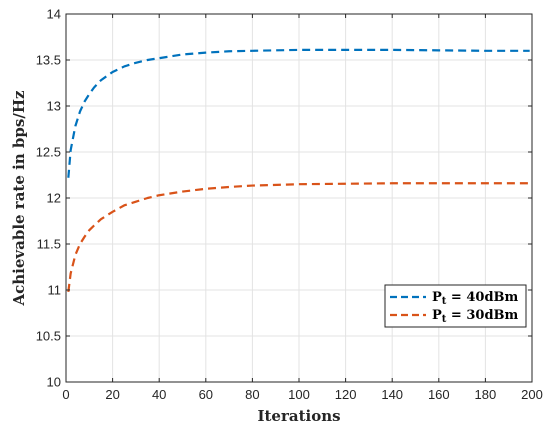 The height and width of the screenshot is (429, 550). Describe the element at coordinates (55, 290) in the screenshot. I see `y-tick-label: 11` at that location.